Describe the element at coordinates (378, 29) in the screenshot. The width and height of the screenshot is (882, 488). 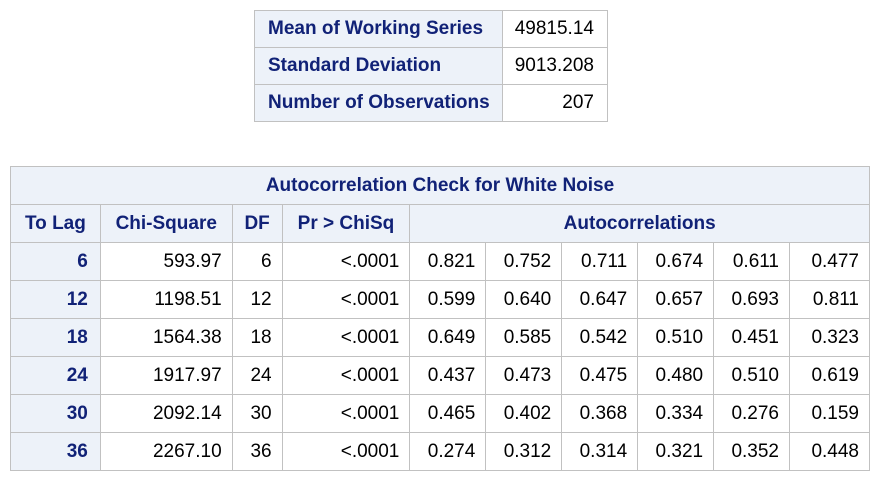
I see `summary-label: Mean of Working Series` at that location.